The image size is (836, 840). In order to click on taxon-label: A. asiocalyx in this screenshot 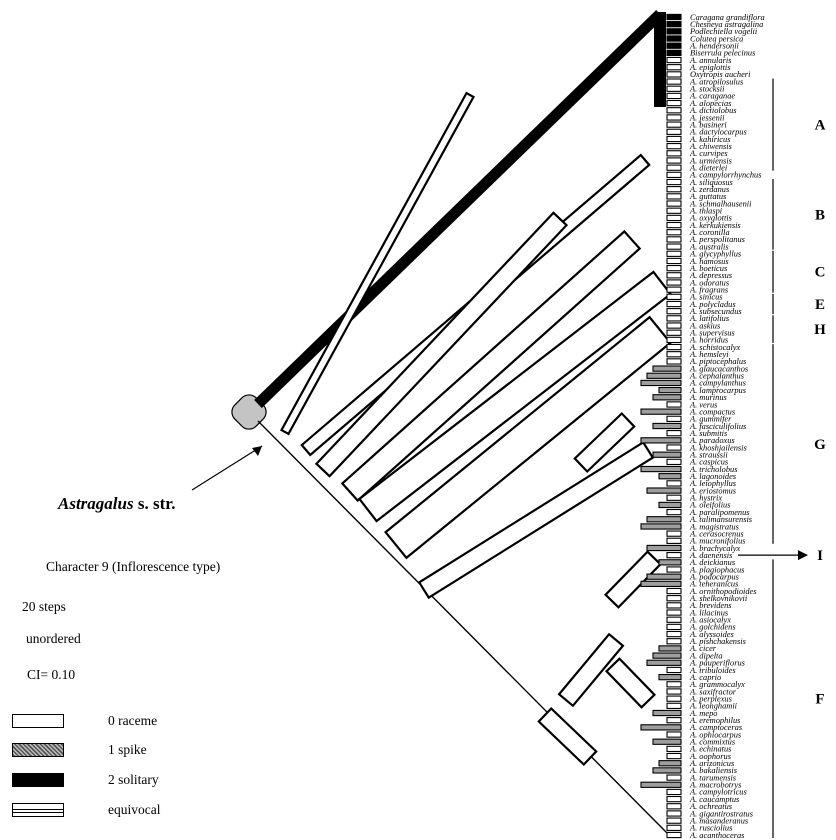, I will do `click(710, 620)`.